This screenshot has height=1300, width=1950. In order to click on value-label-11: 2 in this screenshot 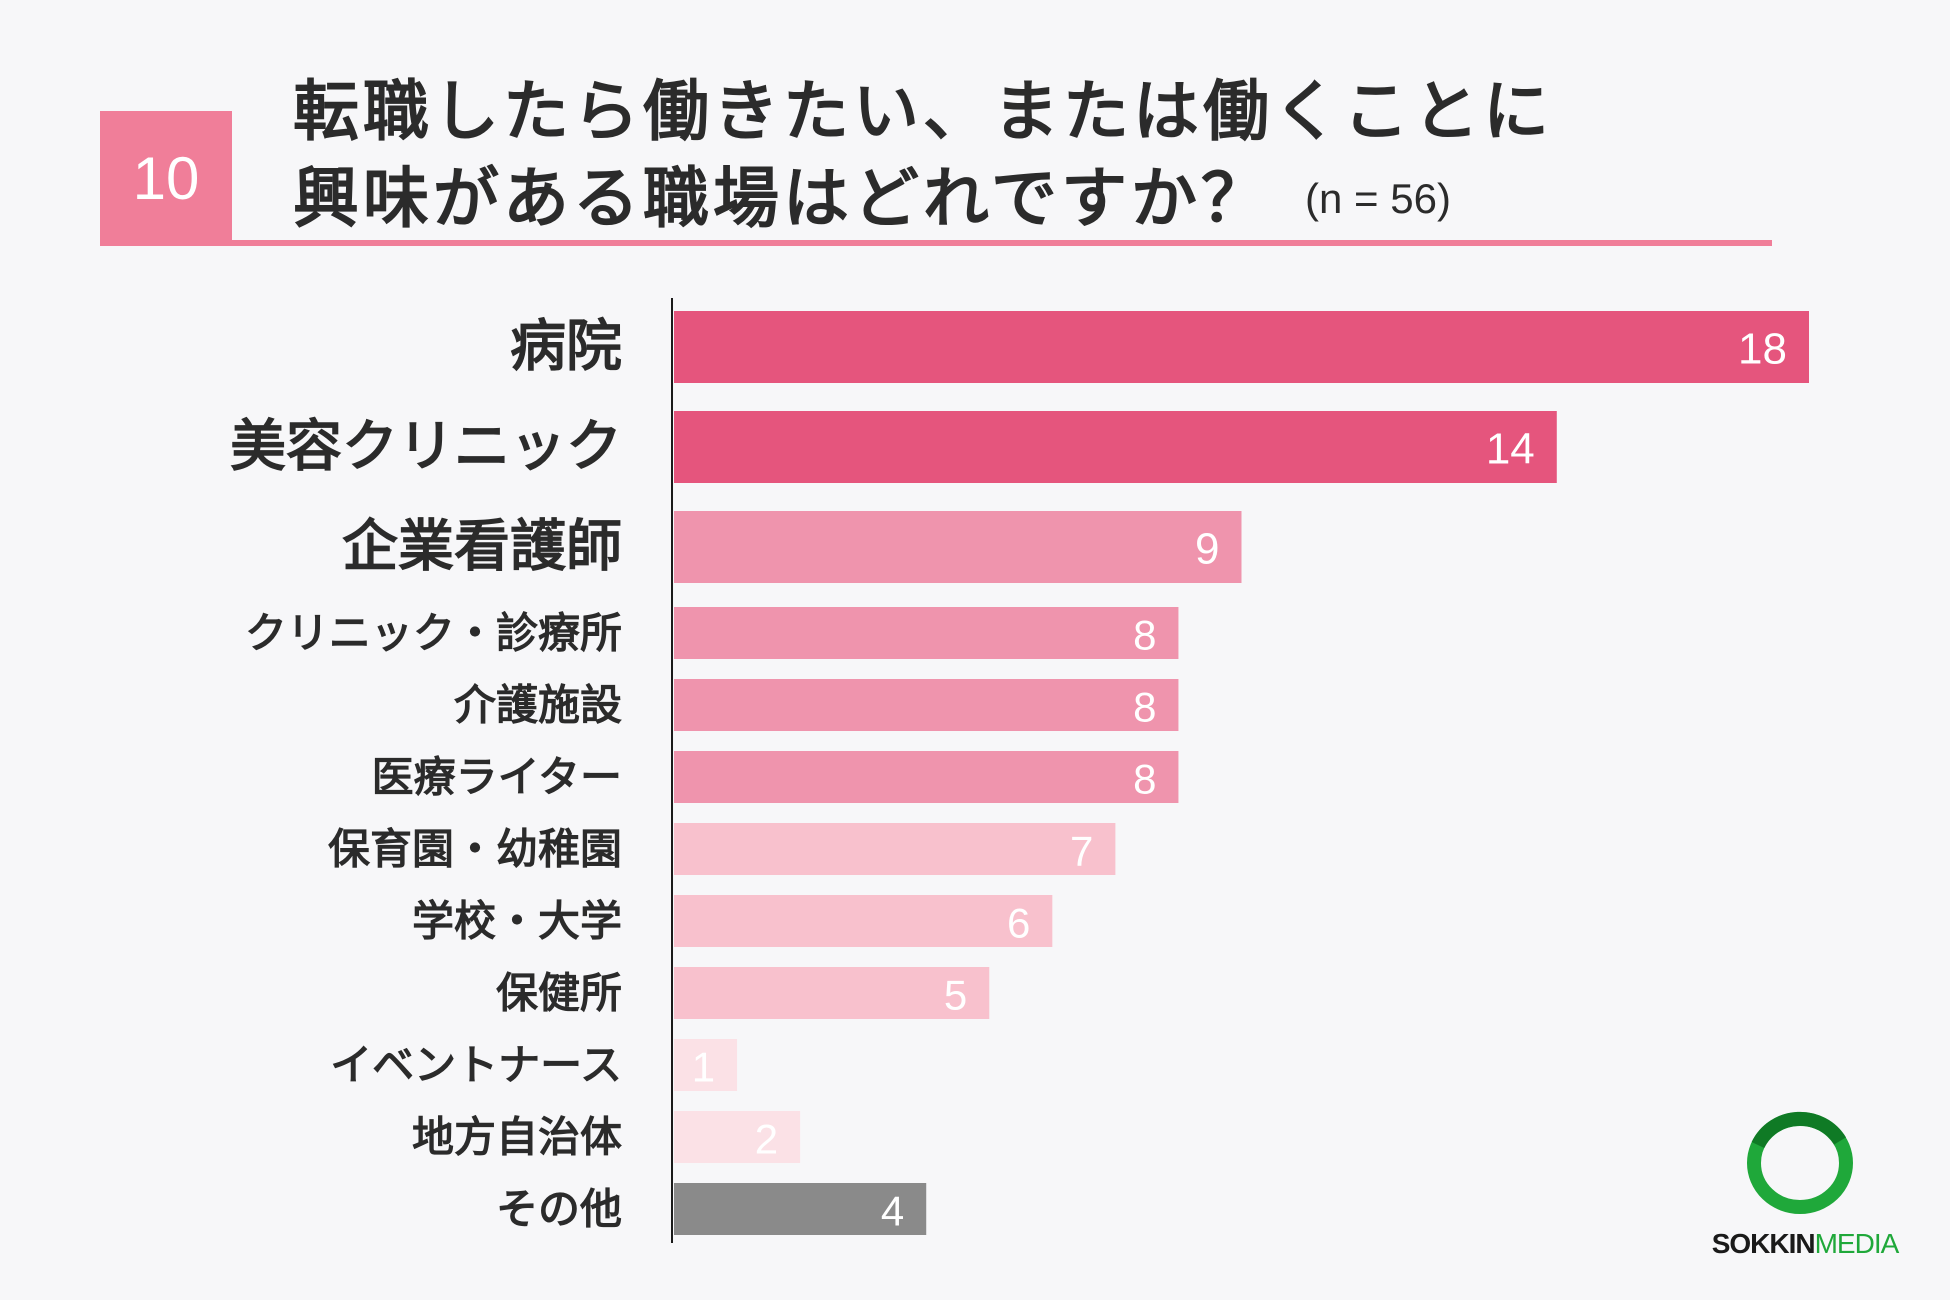, I will do `click(766, 1139)`.